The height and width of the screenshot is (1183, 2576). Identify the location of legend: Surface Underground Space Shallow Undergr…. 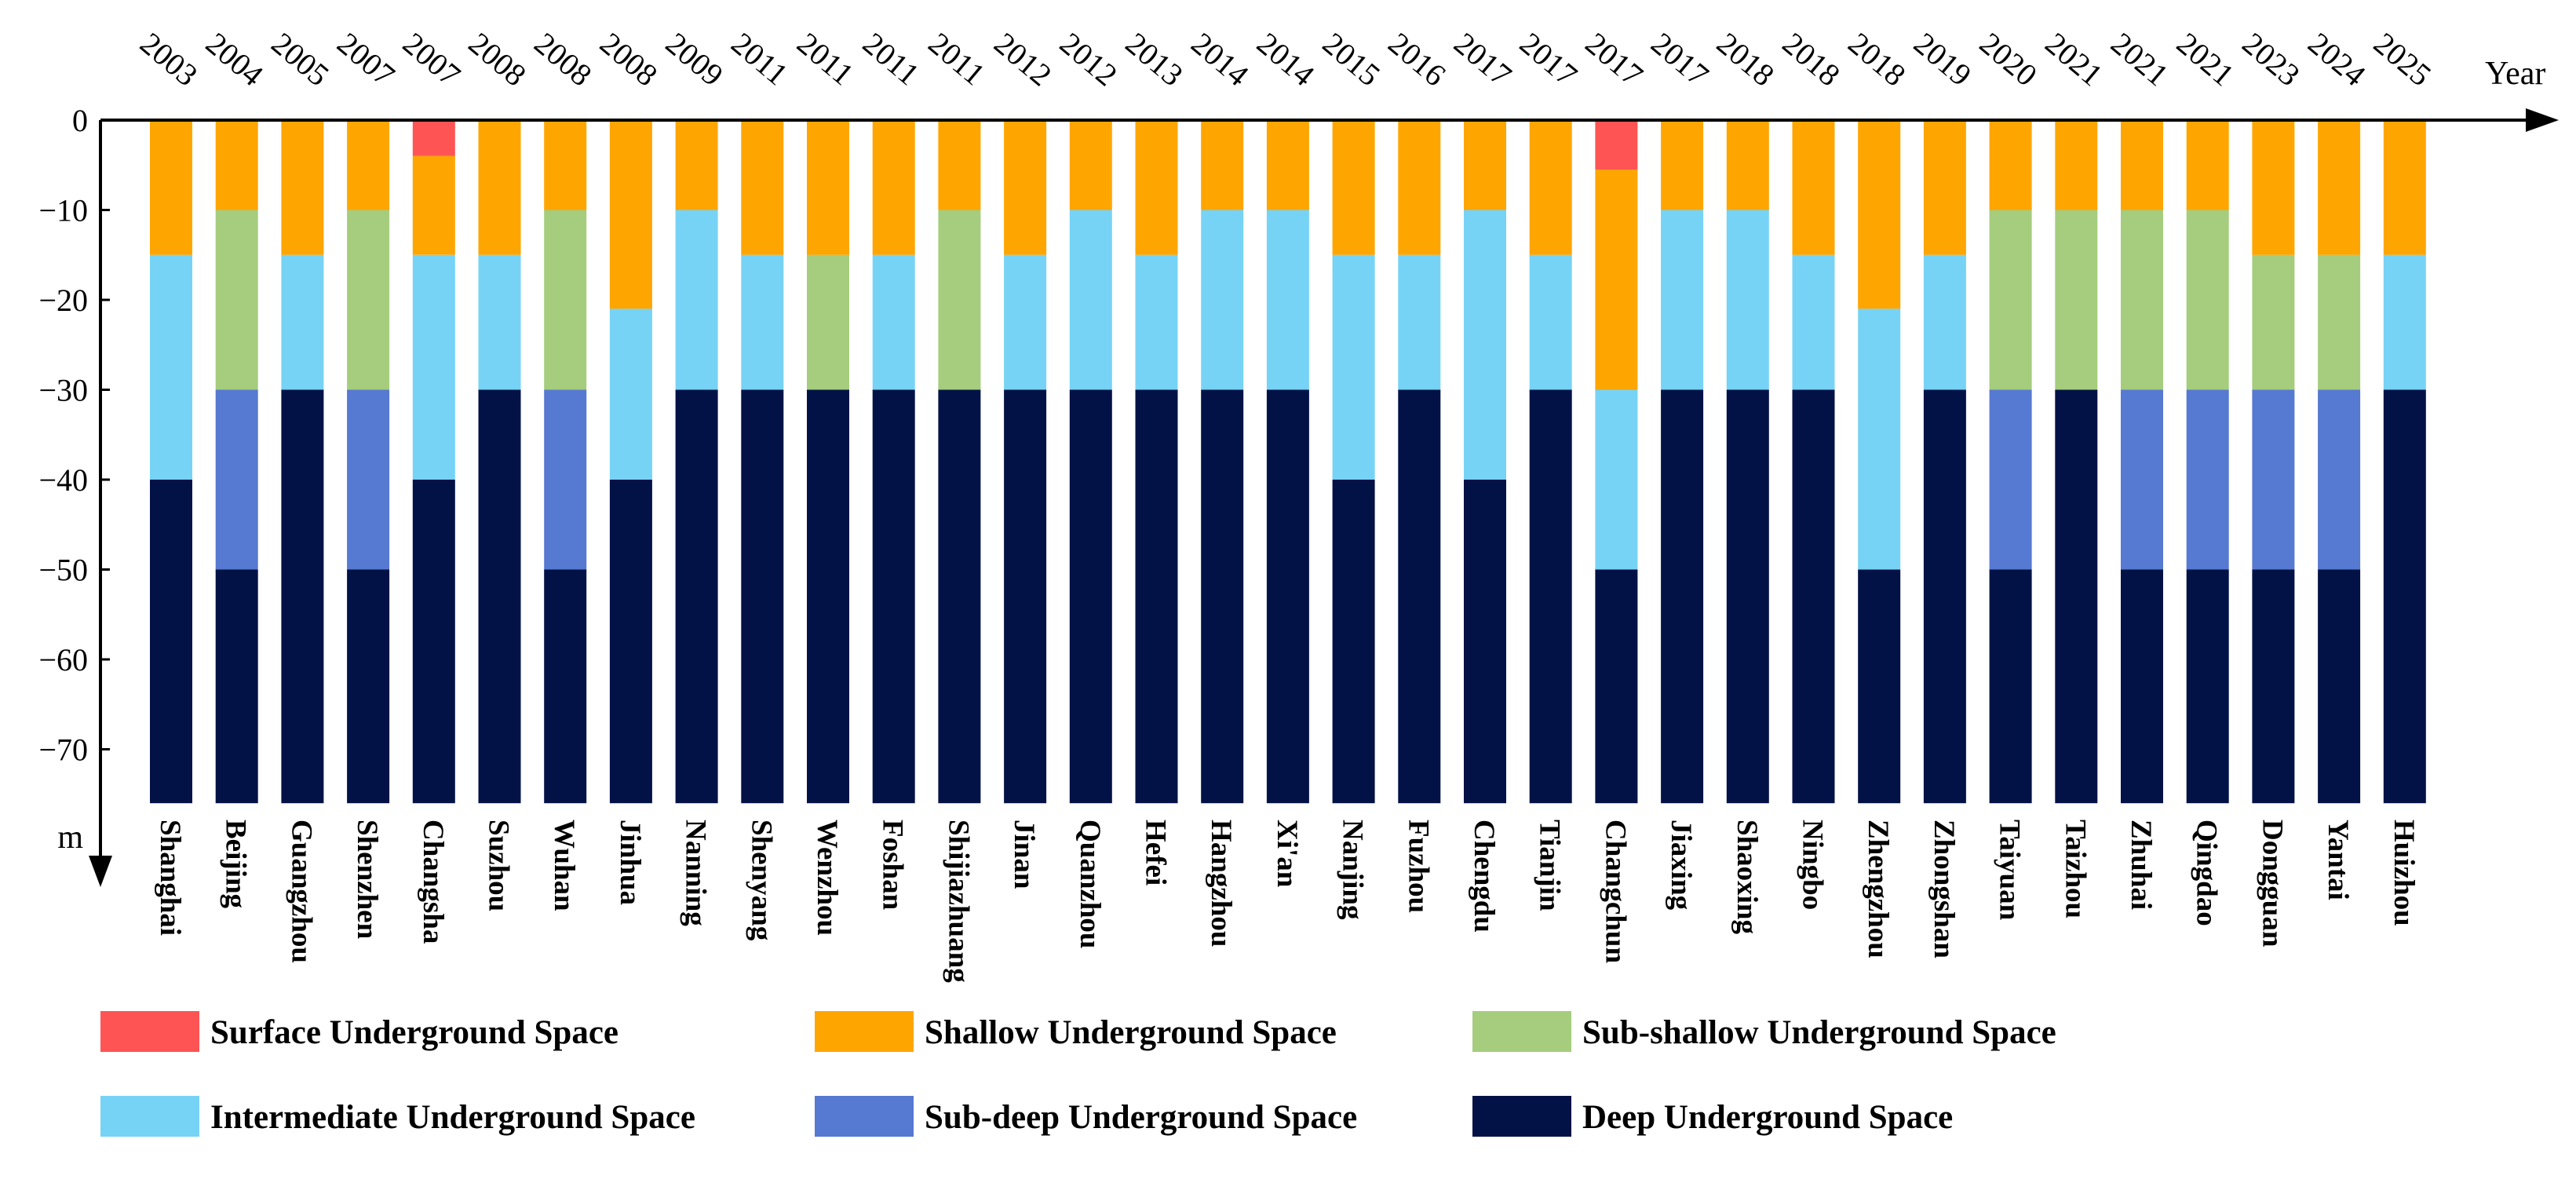
(1078, 1074).